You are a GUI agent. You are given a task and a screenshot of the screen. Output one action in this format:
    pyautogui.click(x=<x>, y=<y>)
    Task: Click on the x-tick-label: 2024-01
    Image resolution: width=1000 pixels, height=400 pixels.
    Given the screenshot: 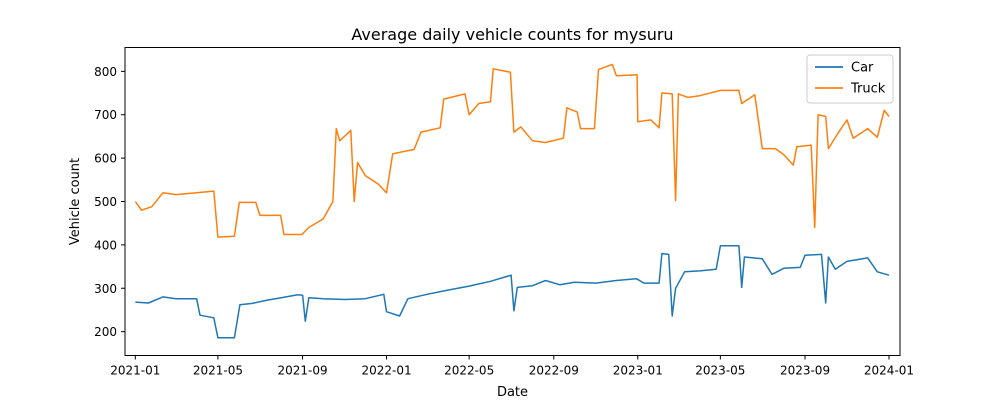 What is the action you would take?
    pyautogui.click(x=889, y=371)
    